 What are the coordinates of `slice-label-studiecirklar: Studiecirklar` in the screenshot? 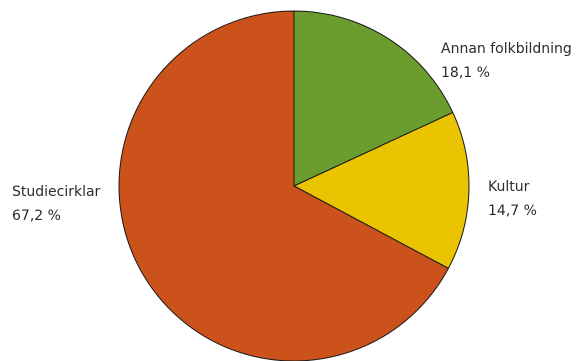 It's located at (56, 192).